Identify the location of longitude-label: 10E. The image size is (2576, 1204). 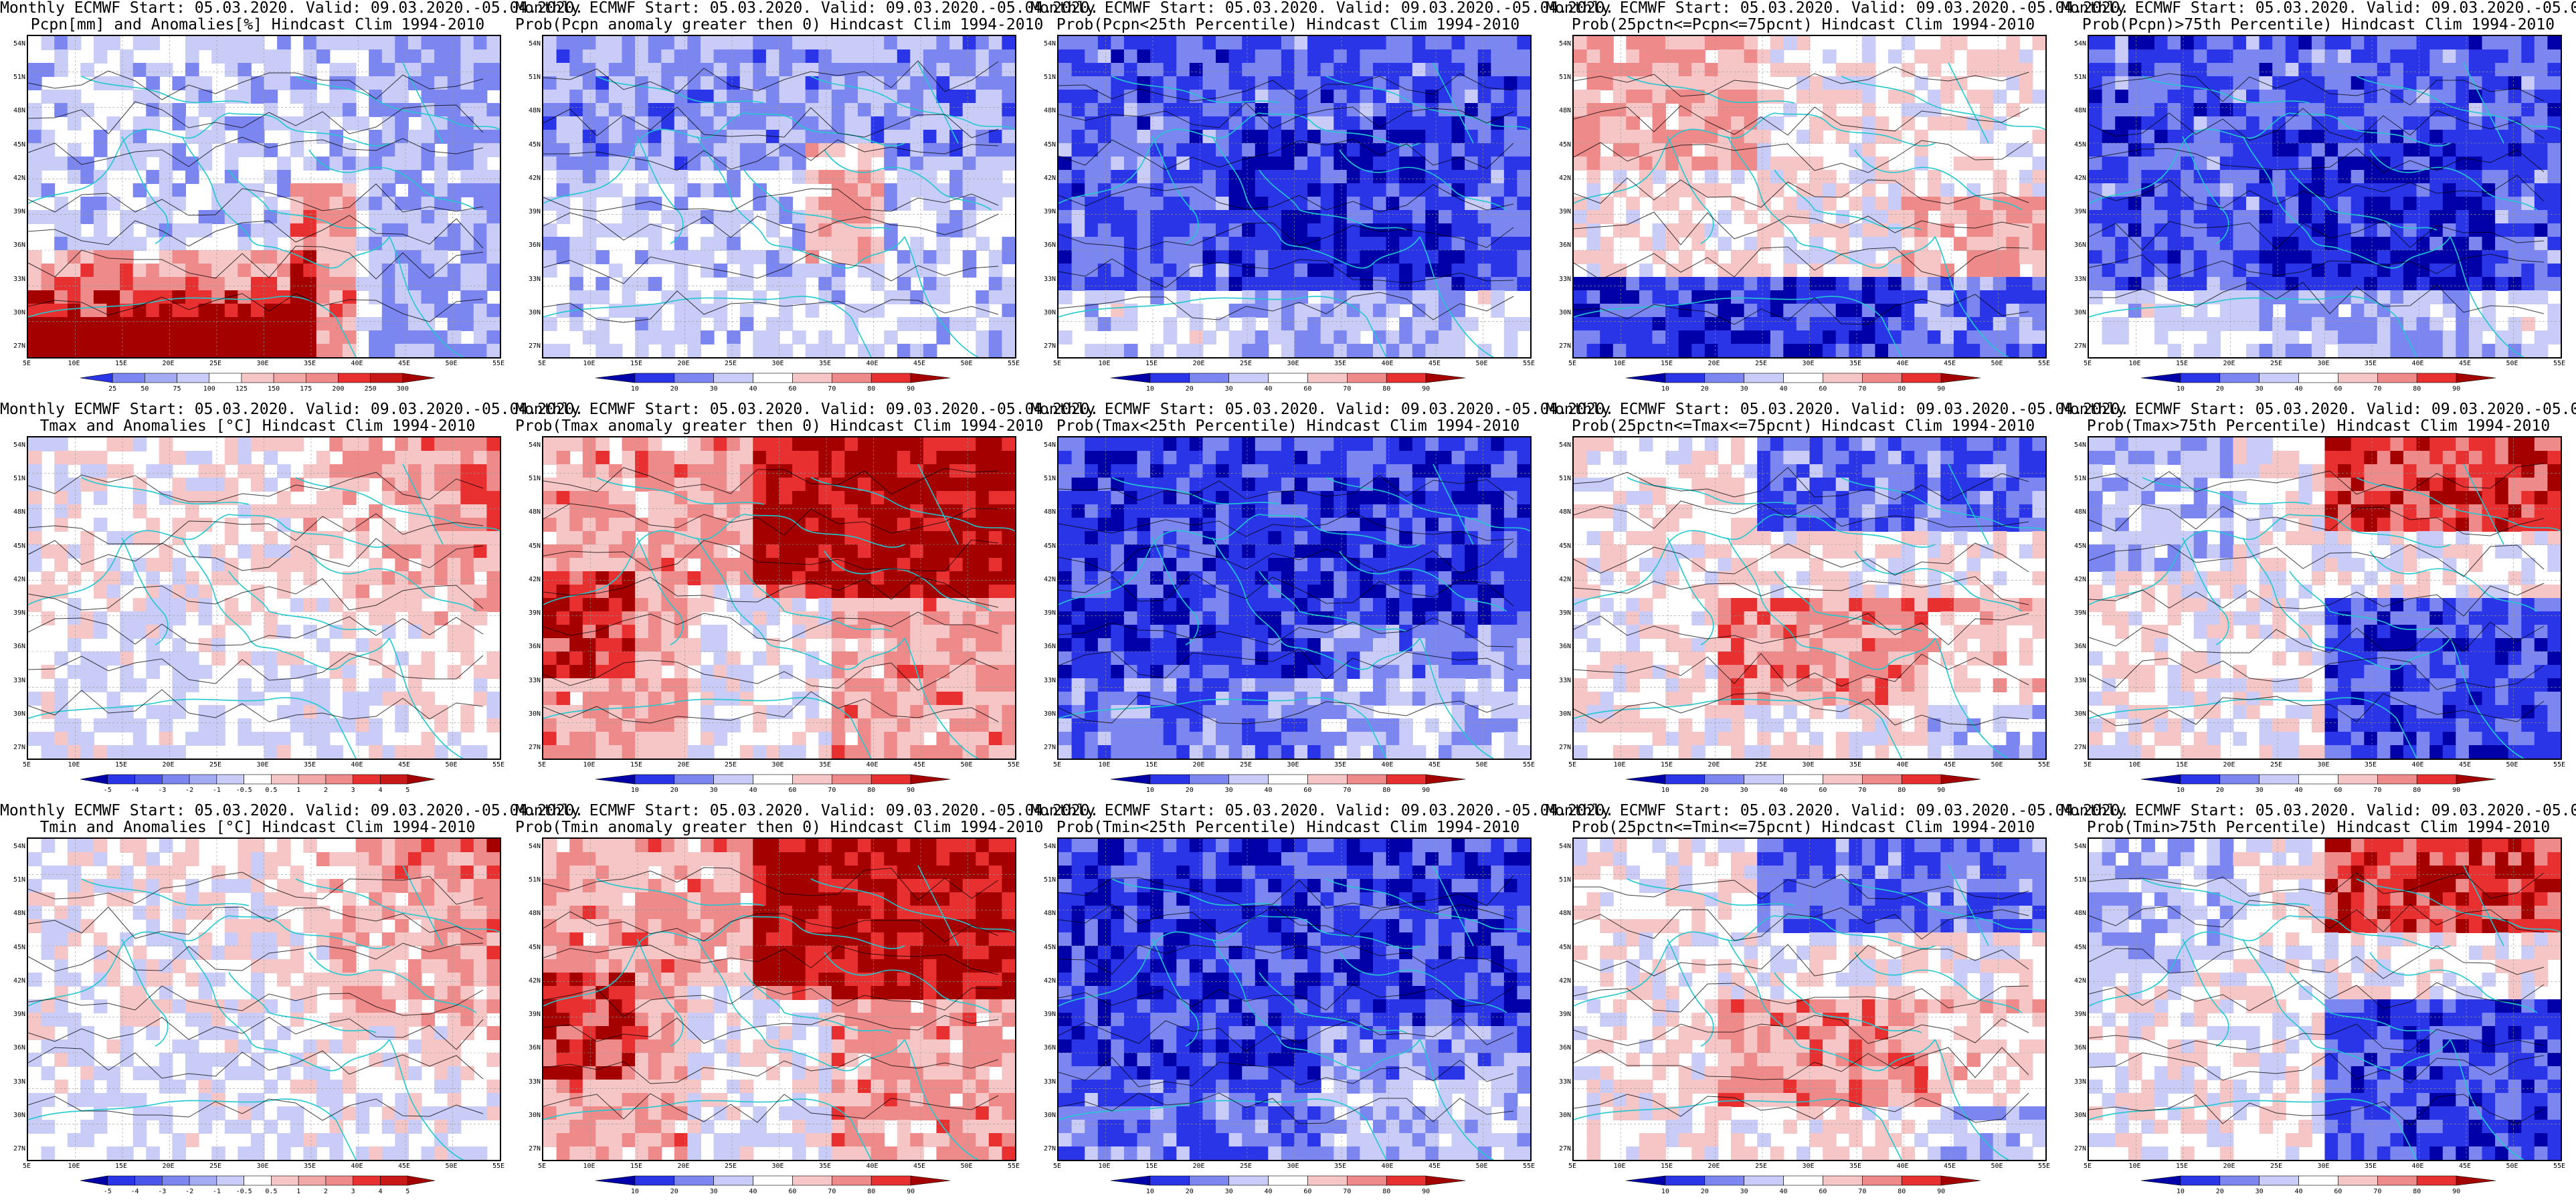
(1104, 363).